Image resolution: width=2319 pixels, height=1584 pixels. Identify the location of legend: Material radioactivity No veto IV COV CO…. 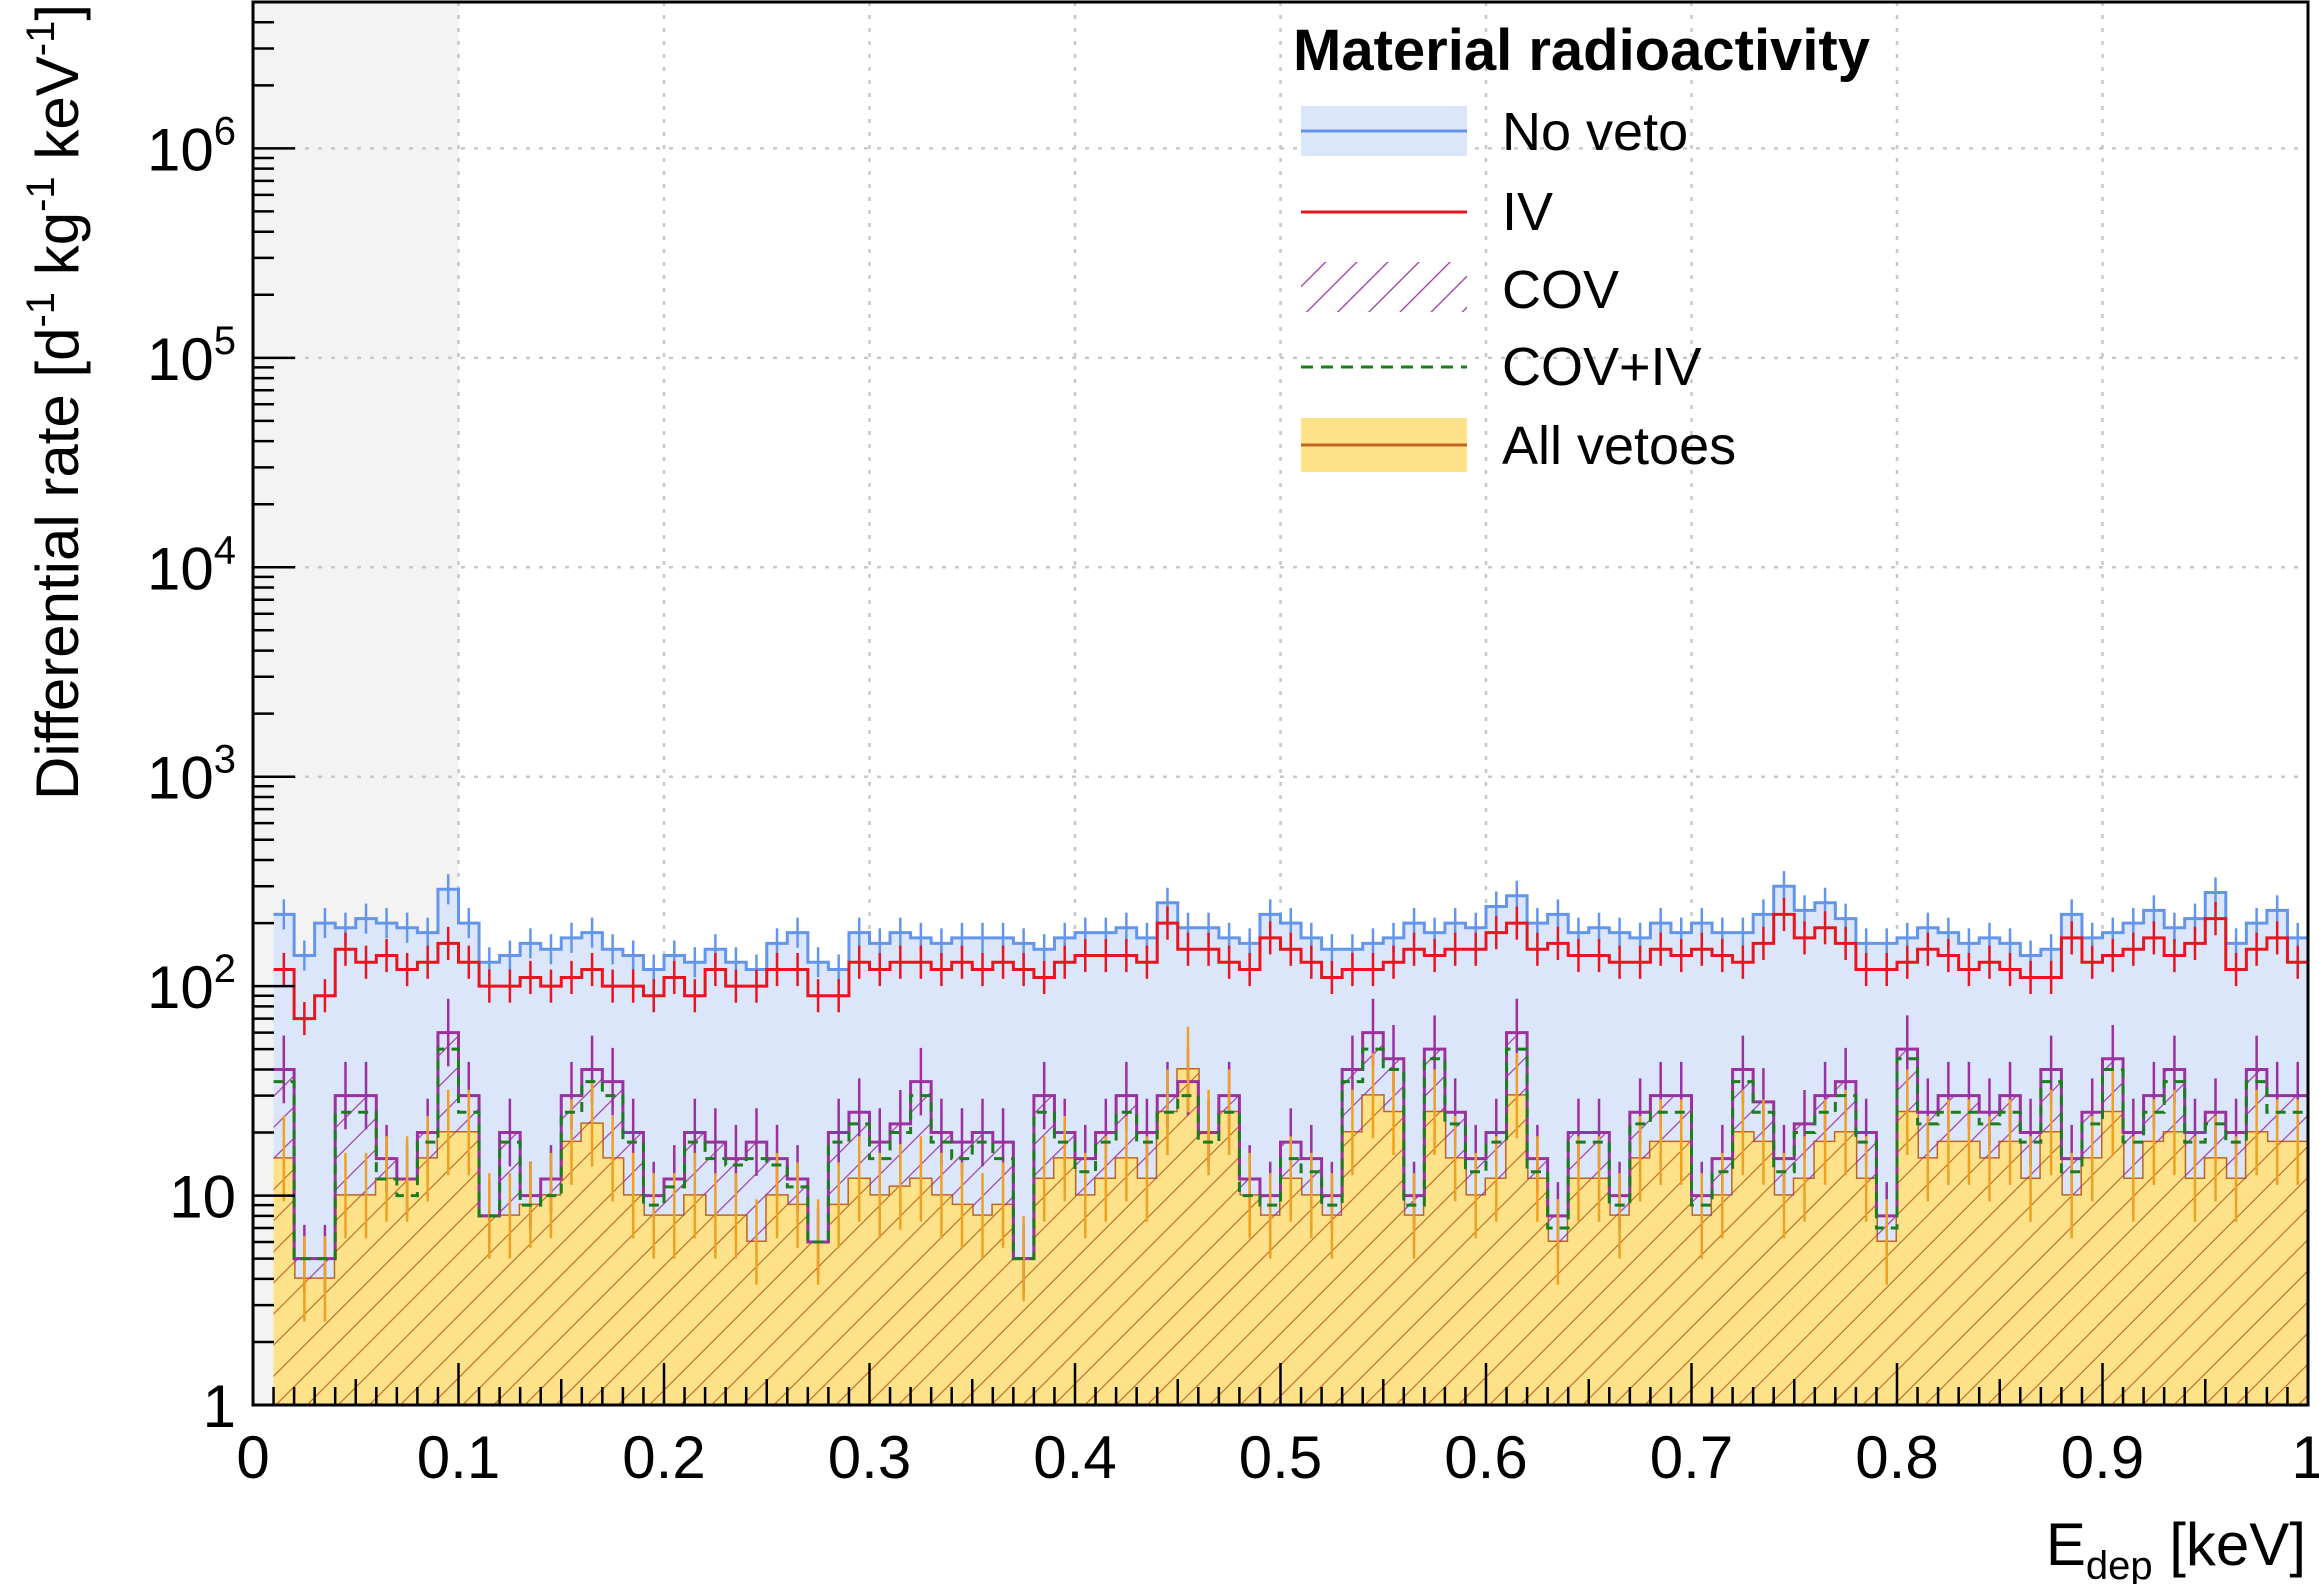
(1581, 247).